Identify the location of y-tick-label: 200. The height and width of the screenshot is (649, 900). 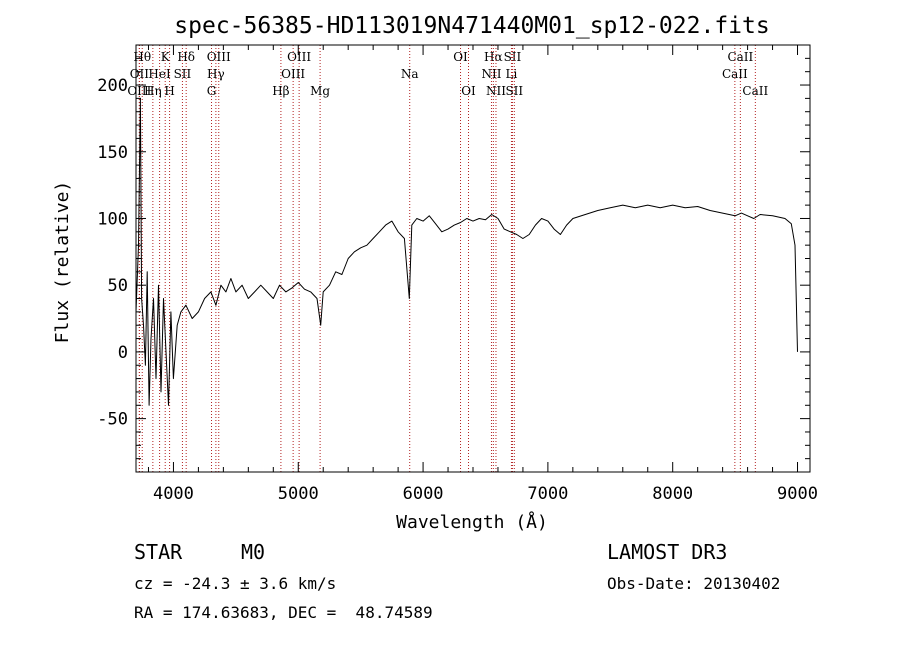
(112, 86).